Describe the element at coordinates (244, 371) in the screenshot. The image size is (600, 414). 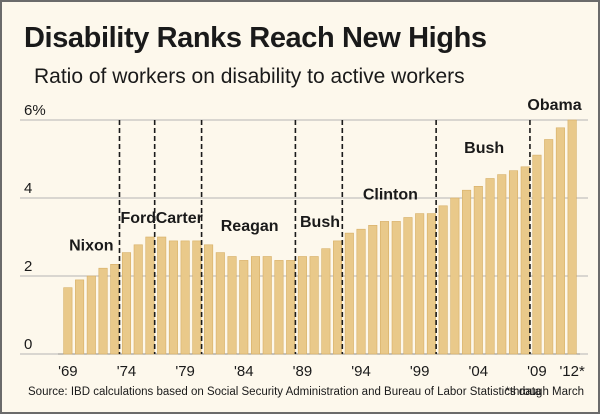
I see `x-tick-label: '84` at that location.